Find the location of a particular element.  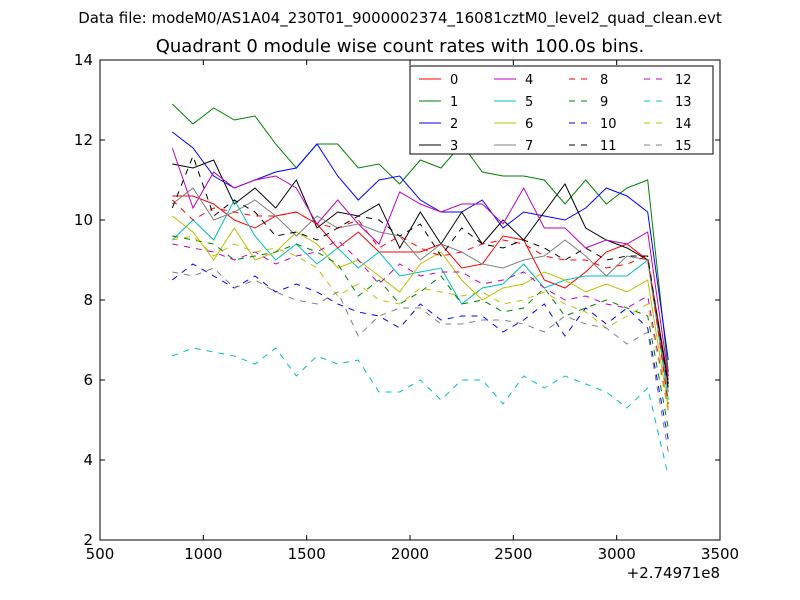

x-tick-label: 1000 is located at coordinates (203, 554).